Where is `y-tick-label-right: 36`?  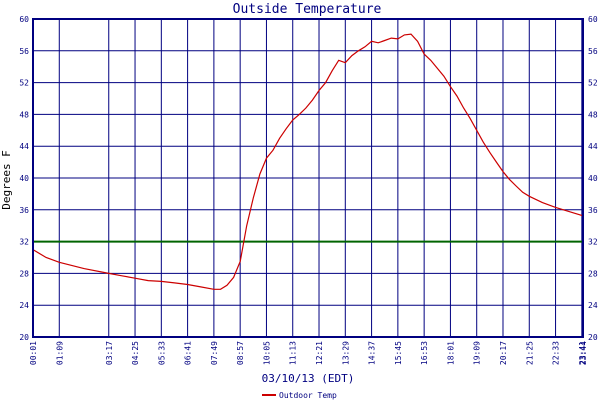 y-tick-label-right: 36 is located at coordinates (593, 210).